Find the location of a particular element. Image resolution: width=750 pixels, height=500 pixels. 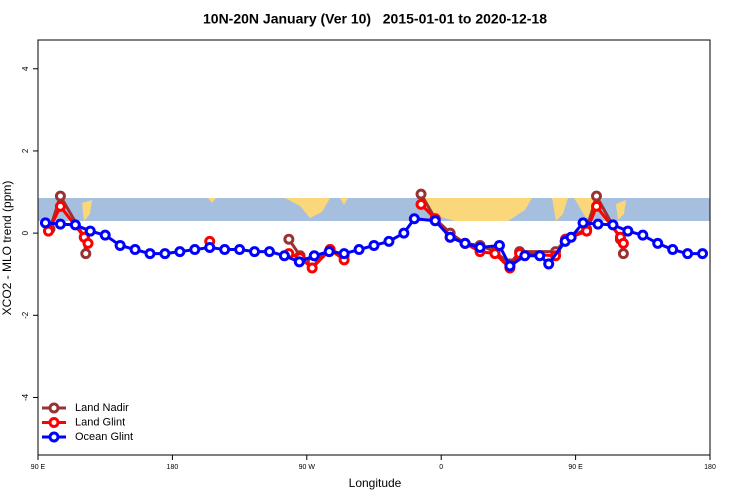

y-tick-label: 2 is located at coordinates (25, 150).